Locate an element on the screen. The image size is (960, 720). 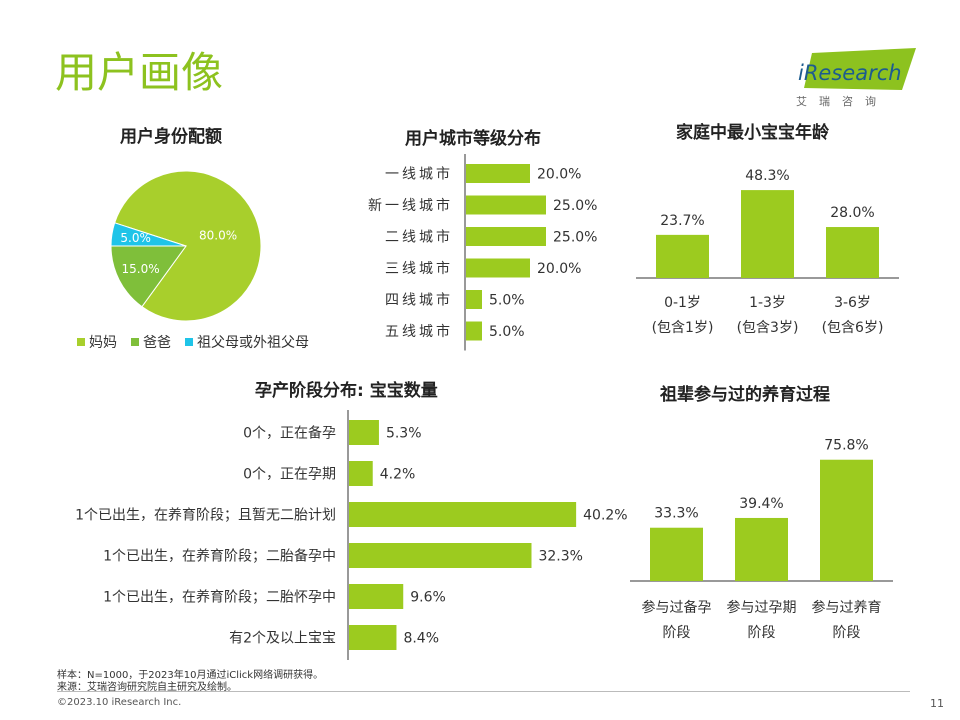
category-label: (包含6岁) is located at coordinates (853, 328).